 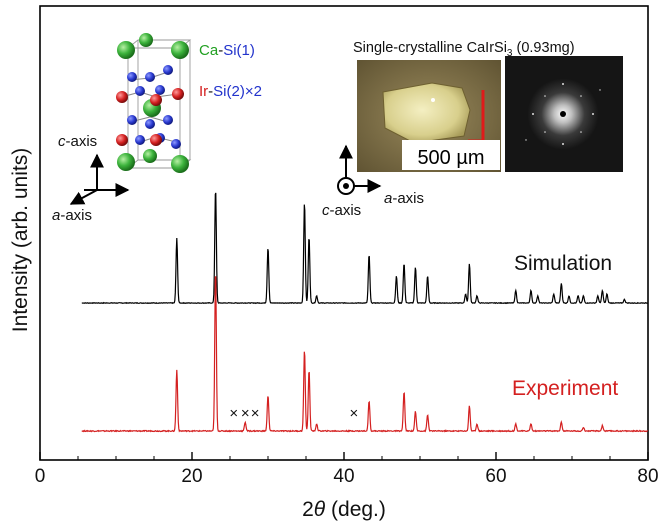 I want to click on scale-bar-label: 500 µm, so click(x=450, y=158).